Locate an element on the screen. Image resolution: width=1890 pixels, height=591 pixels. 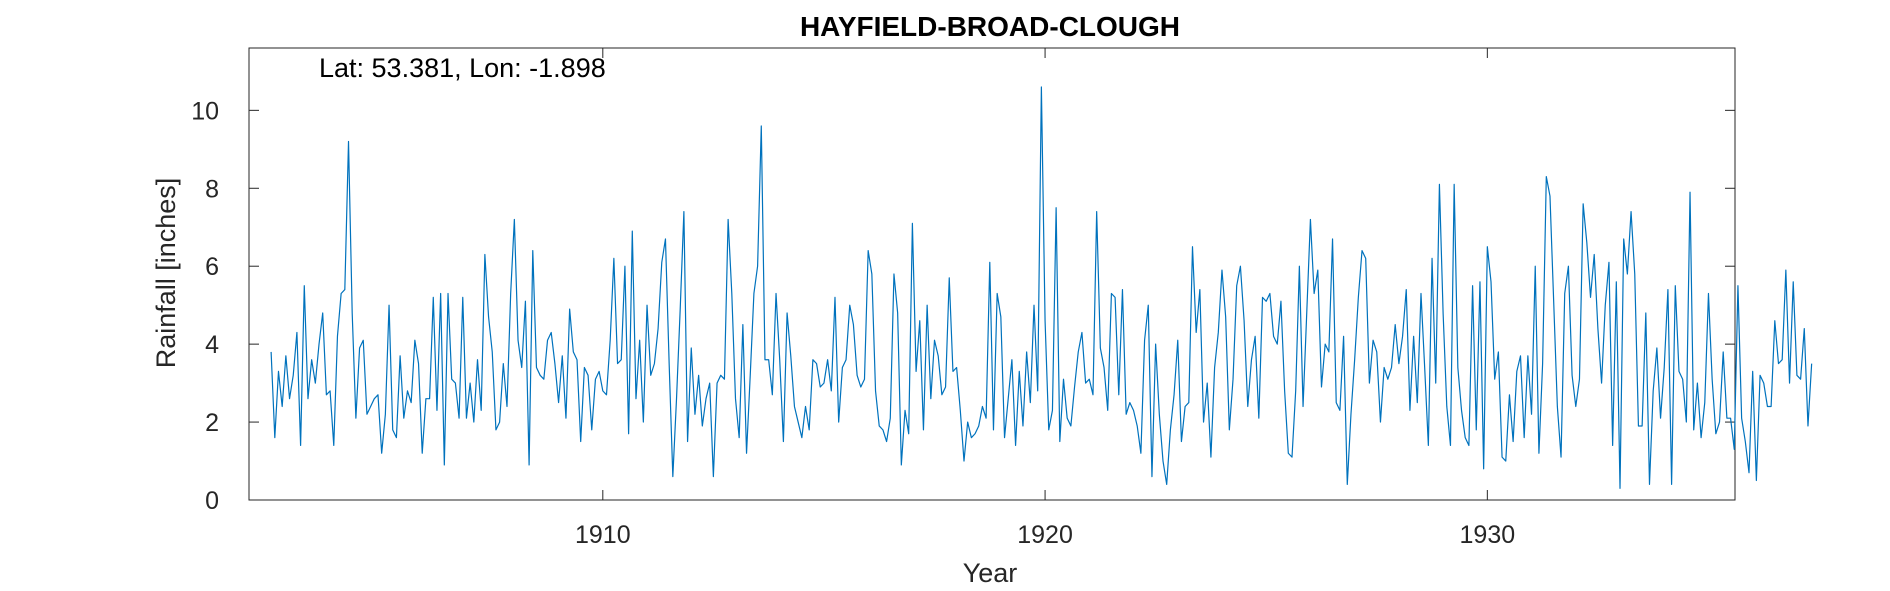
y-tick-label: 8 is located at coordinates (212, 189).